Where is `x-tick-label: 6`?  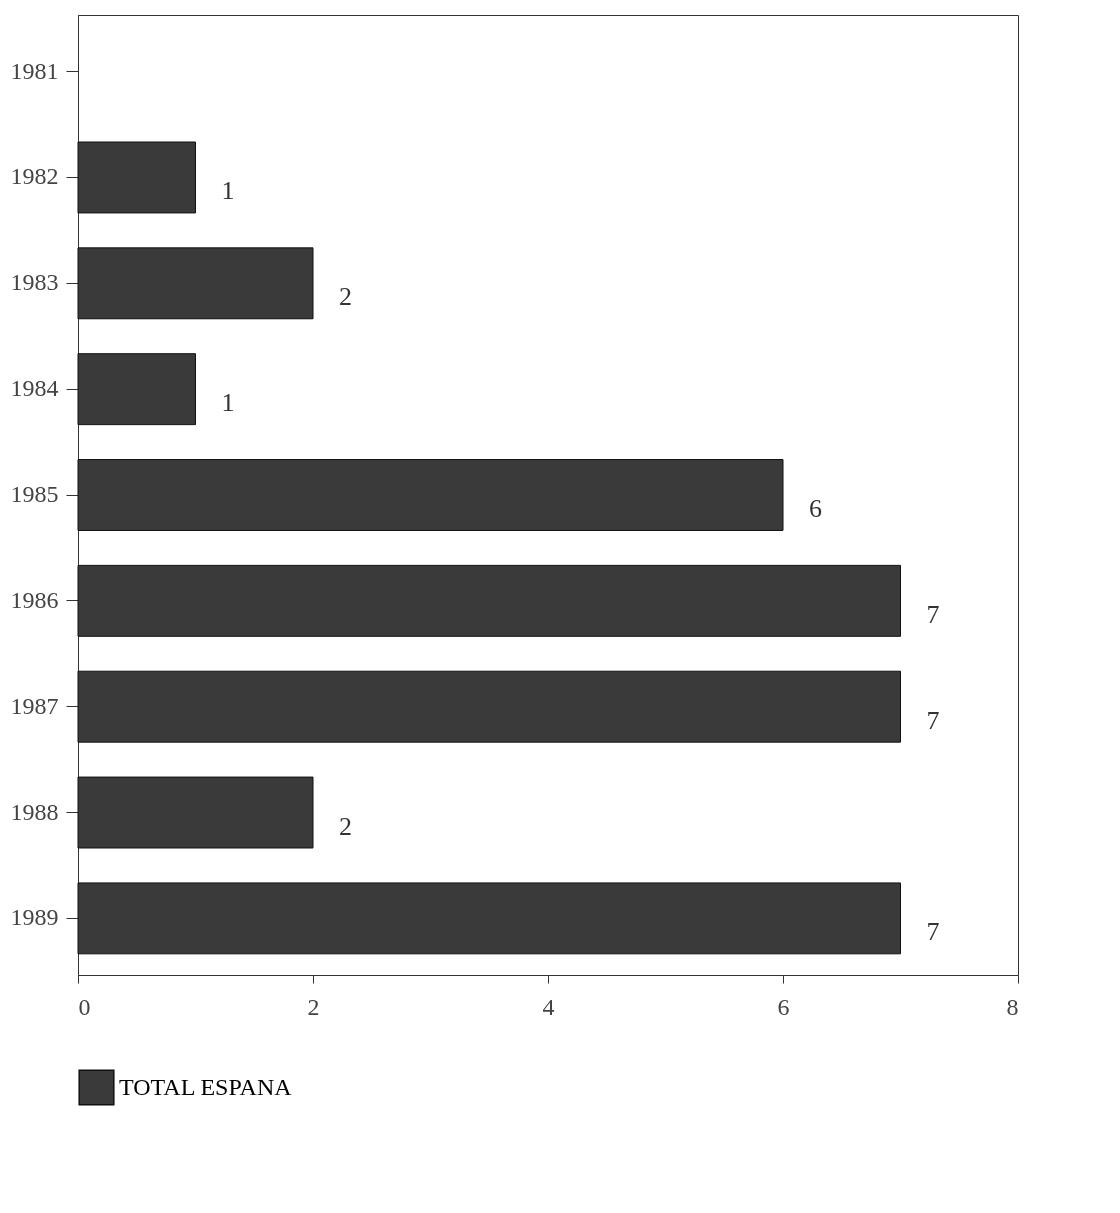
x-tick-label: 6 is located at coordinates (783, 1006).